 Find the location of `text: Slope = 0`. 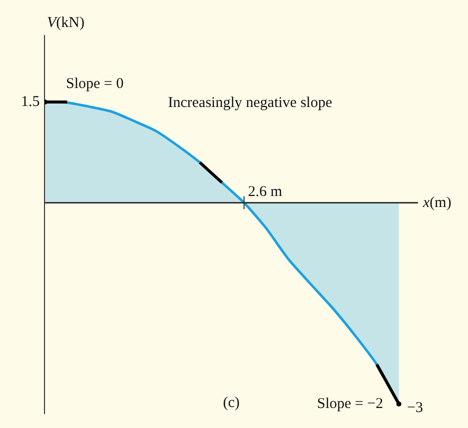

text: Slope = 0 is located at coordinates (95, 84).